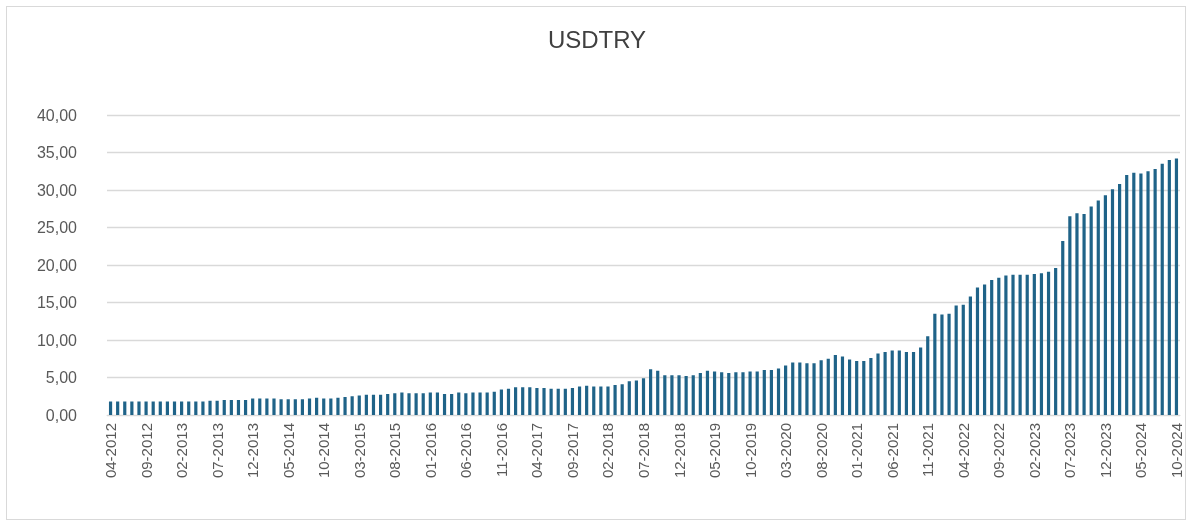 The height and width of the screenshot is (527, 1194). I want to click on y-tick-label: 5,00, so click(61, 377).